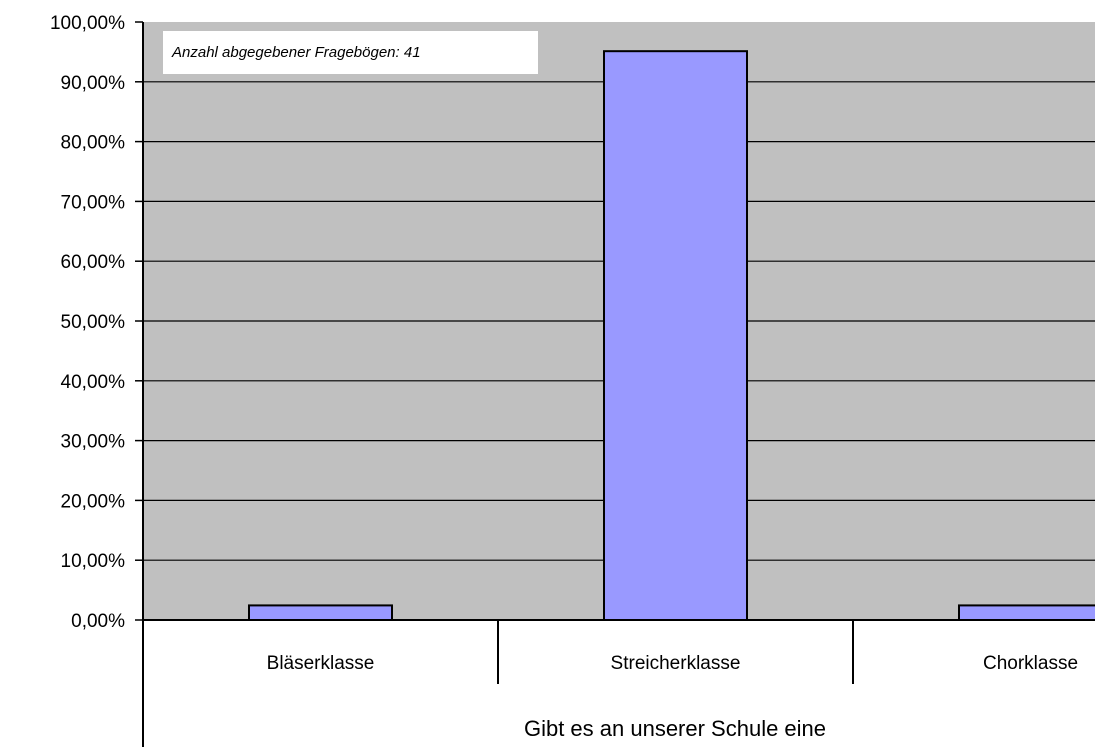 Image resolution: width=1095 pixels, height=747 pixels. I want to click on y-tick-label: 40,00%, so click(93, 382).